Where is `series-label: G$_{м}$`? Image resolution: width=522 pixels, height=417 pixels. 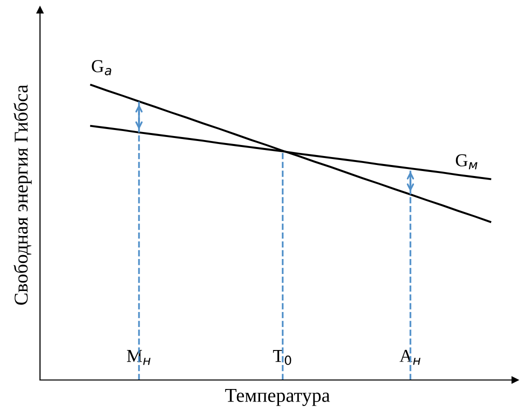 series-label: G$_{м}$ is located at coordinates (467, 162).